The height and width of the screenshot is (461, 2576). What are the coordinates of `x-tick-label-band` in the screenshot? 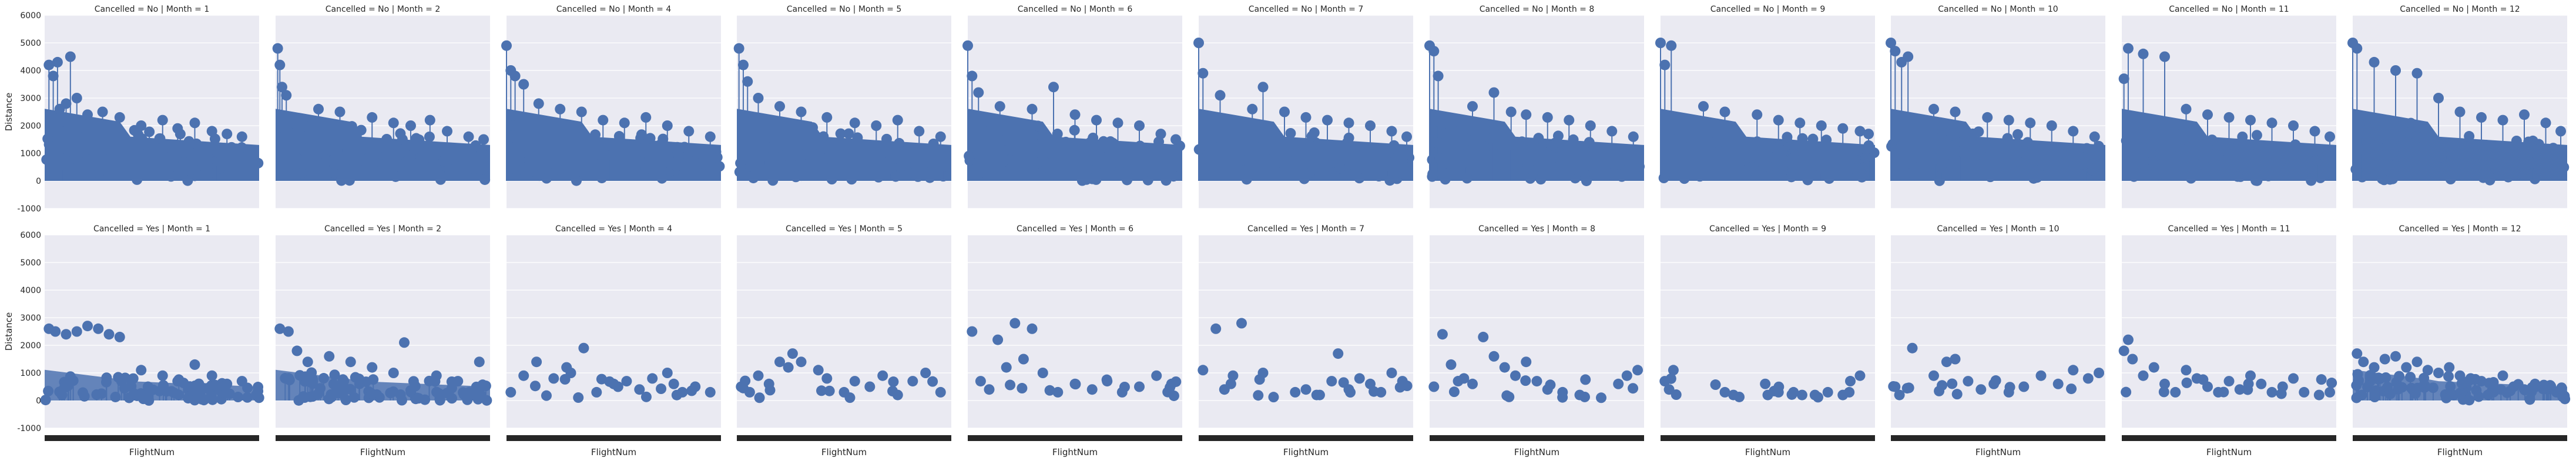 It's located at (844, 438).